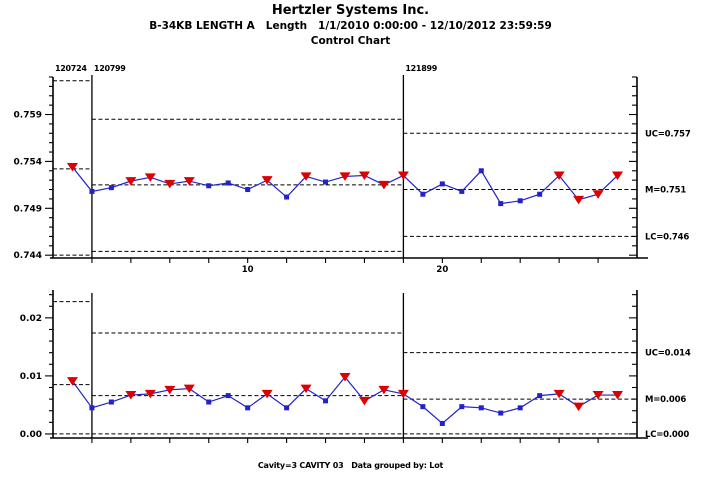 The width and height of the screenshot is (701, 478). I want to click on y-axis-label: 0.02, so click(31, 319).